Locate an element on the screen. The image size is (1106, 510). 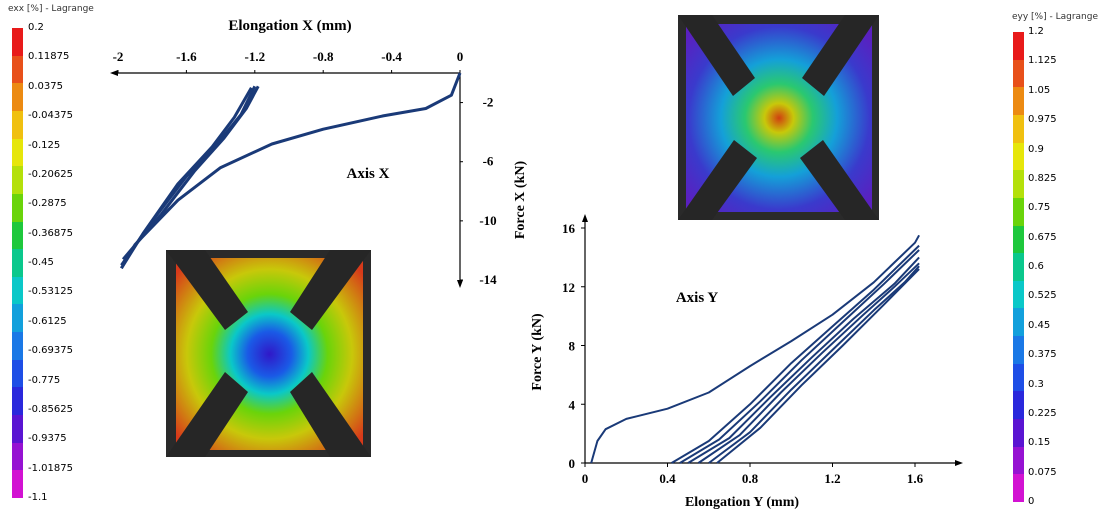
left-colorbar-tick-label: -0.20625 is located at coordinates (50, 174).